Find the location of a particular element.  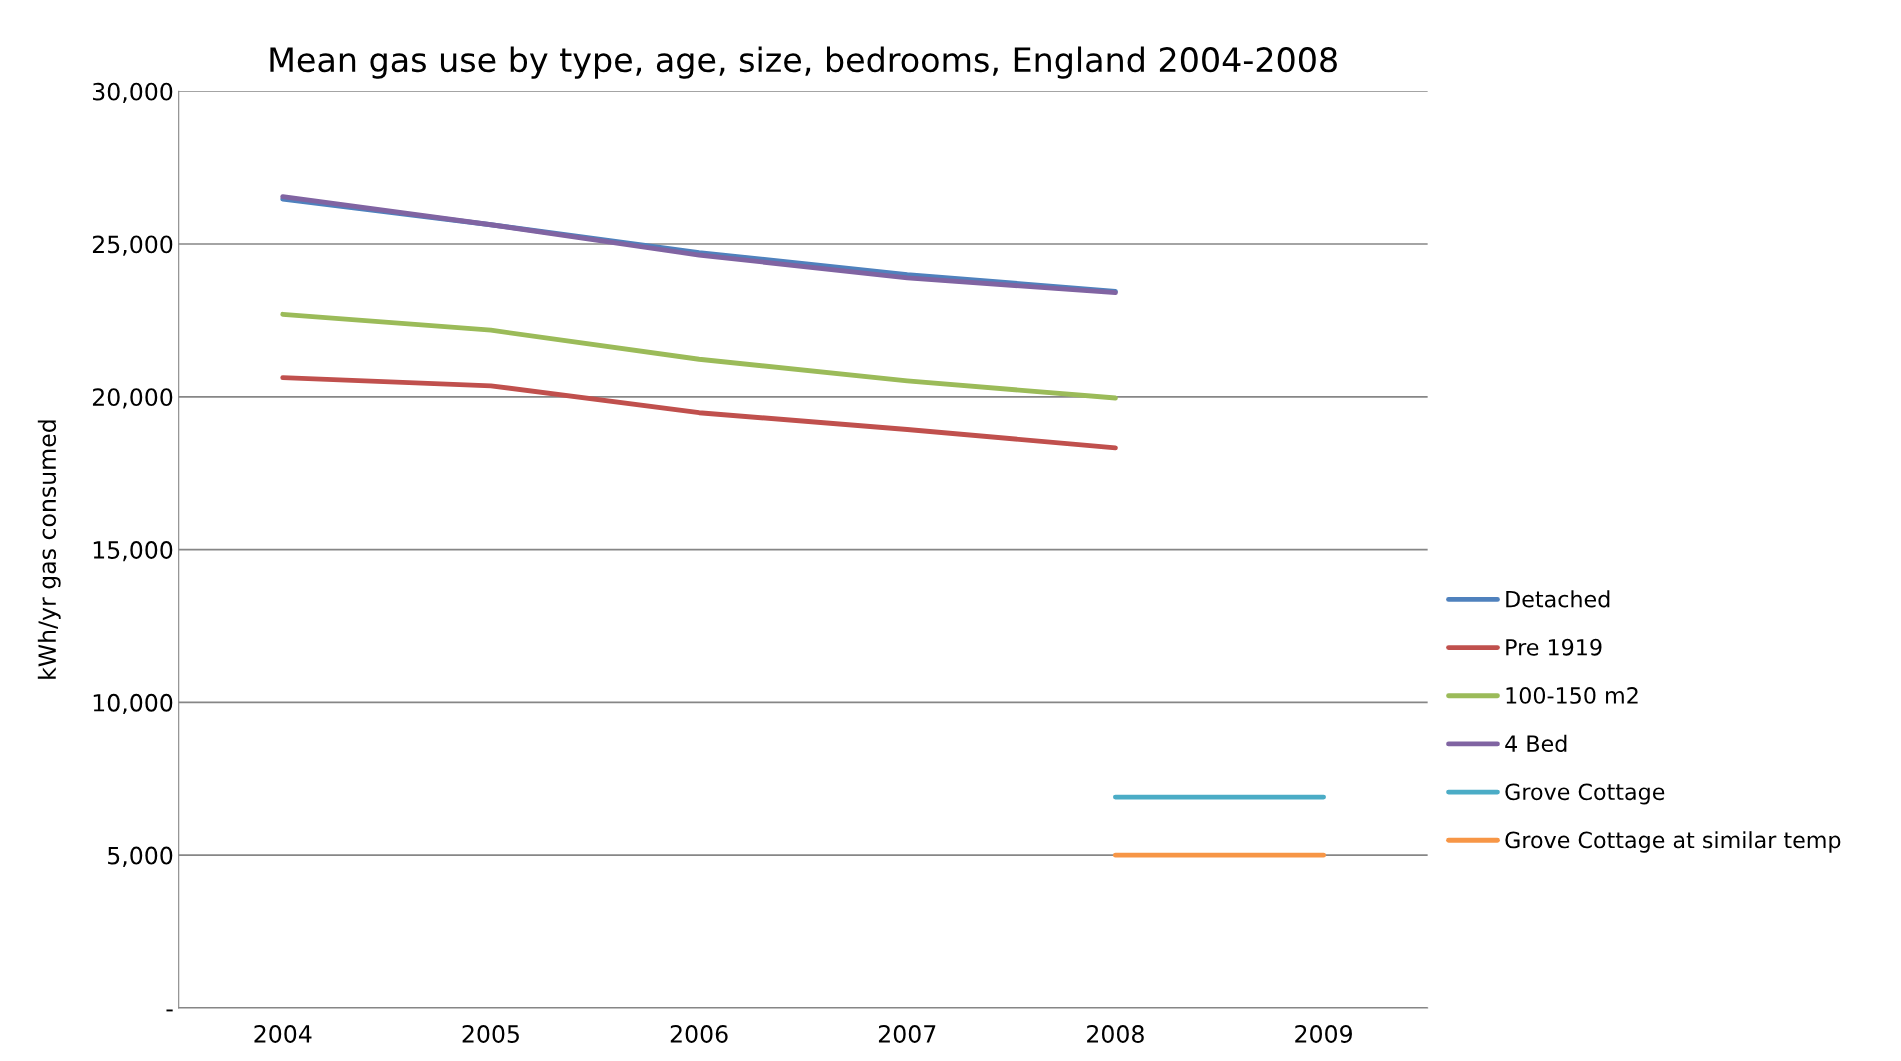

y-tick-label: 15,000 is located at coordinates (133, 551).